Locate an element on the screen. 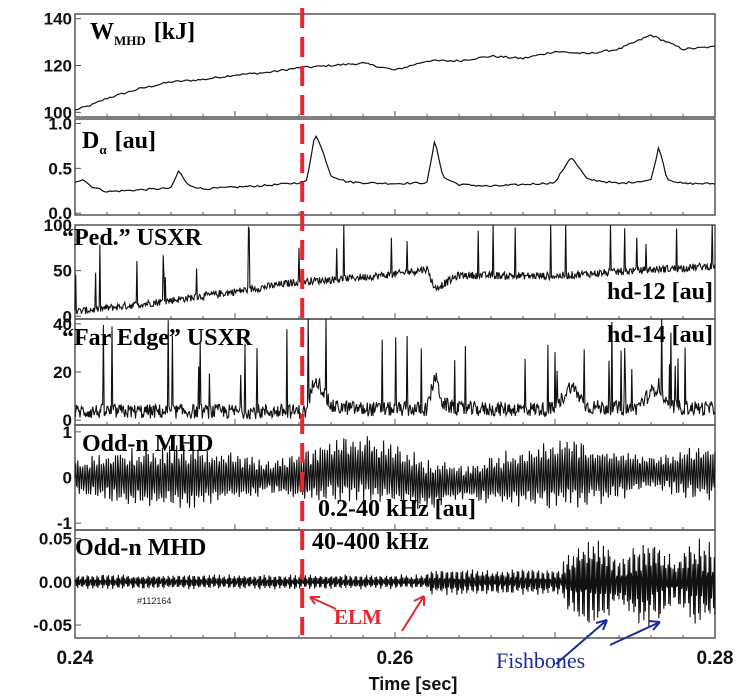  panel-2-frame is located at coordinates (395, 167).